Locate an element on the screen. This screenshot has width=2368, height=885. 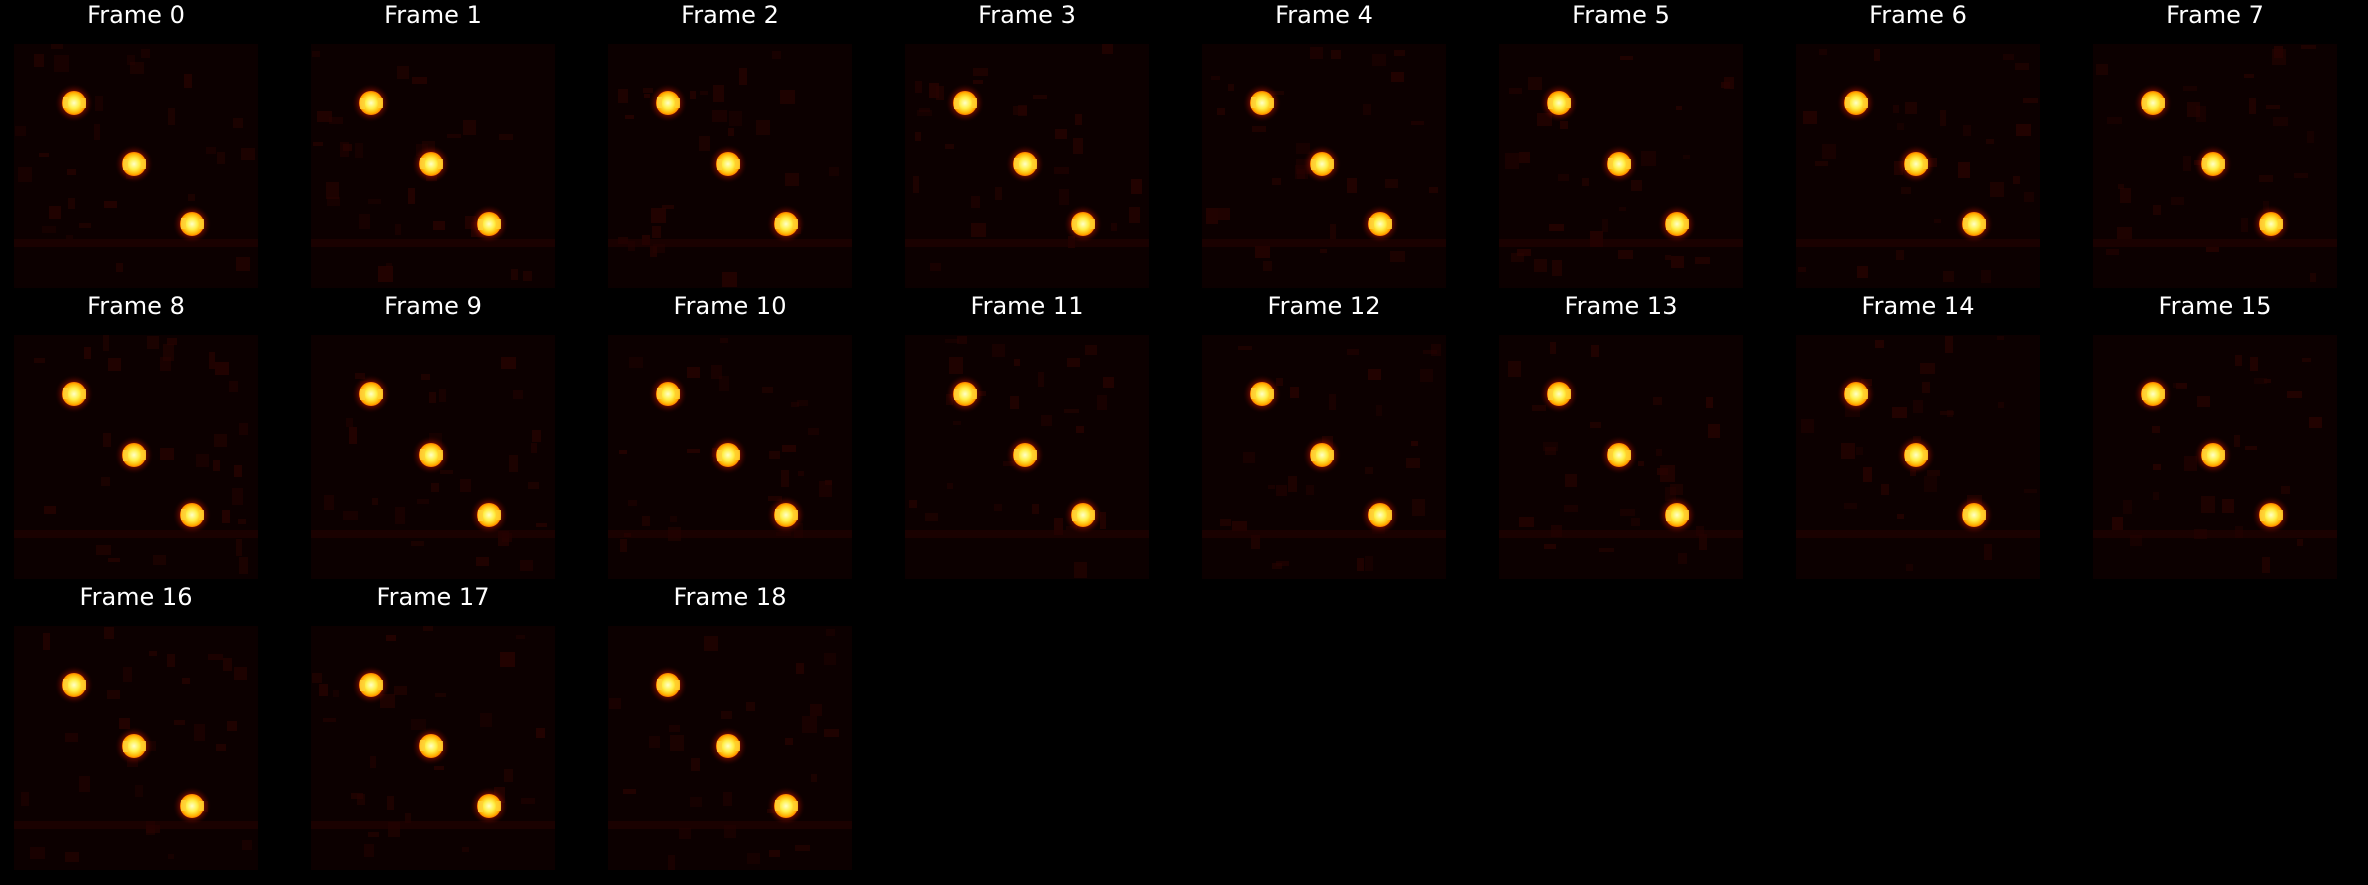
frame-panel: Frame 4 is located at coordinates (1324, 145).